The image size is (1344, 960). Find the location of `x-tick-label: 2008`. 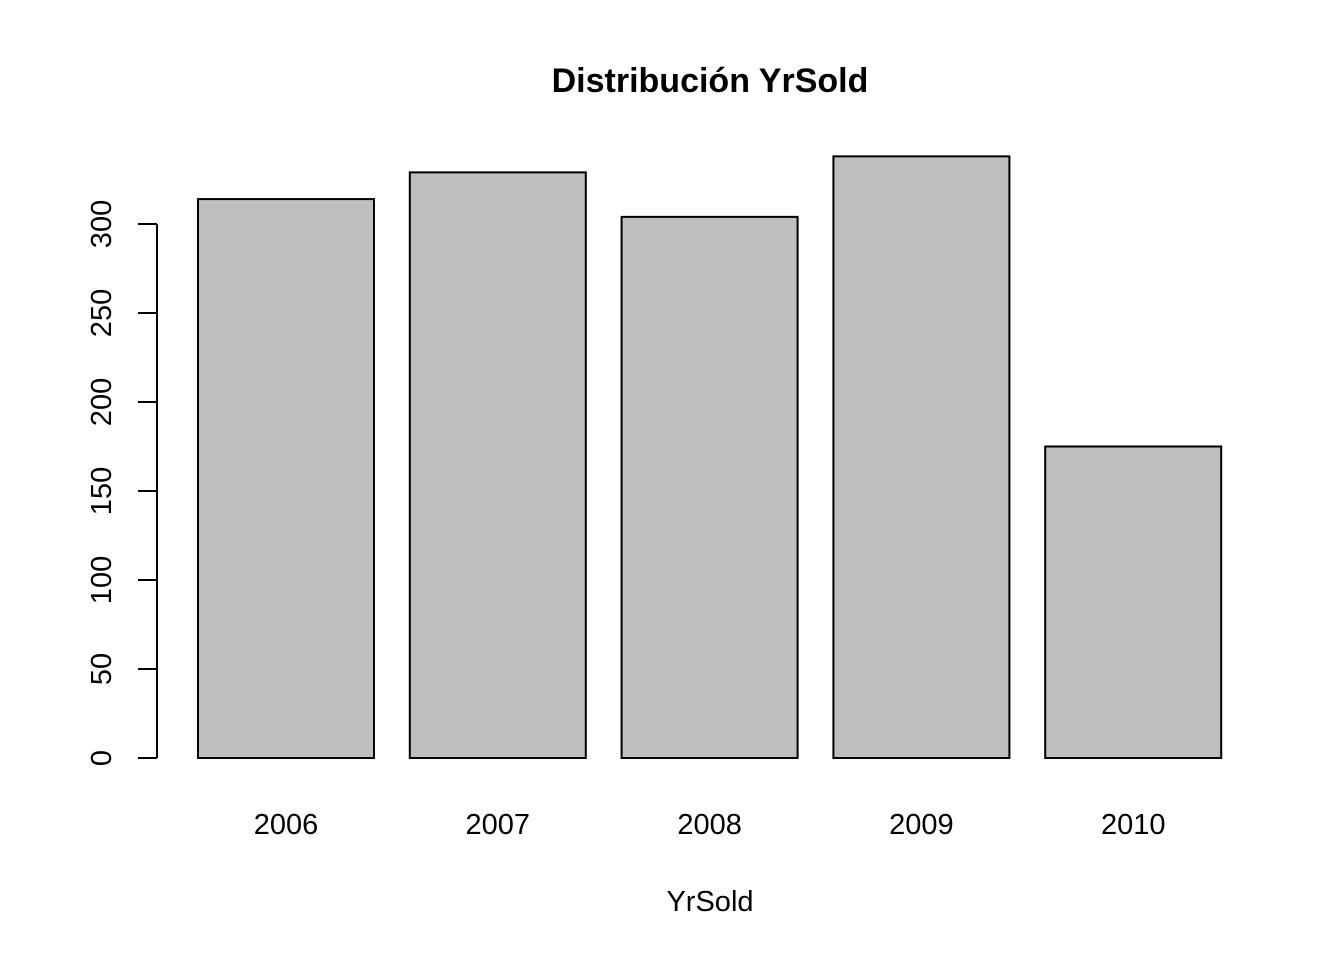

x-tick-label: 2008 is located at coordinates (709, 825).